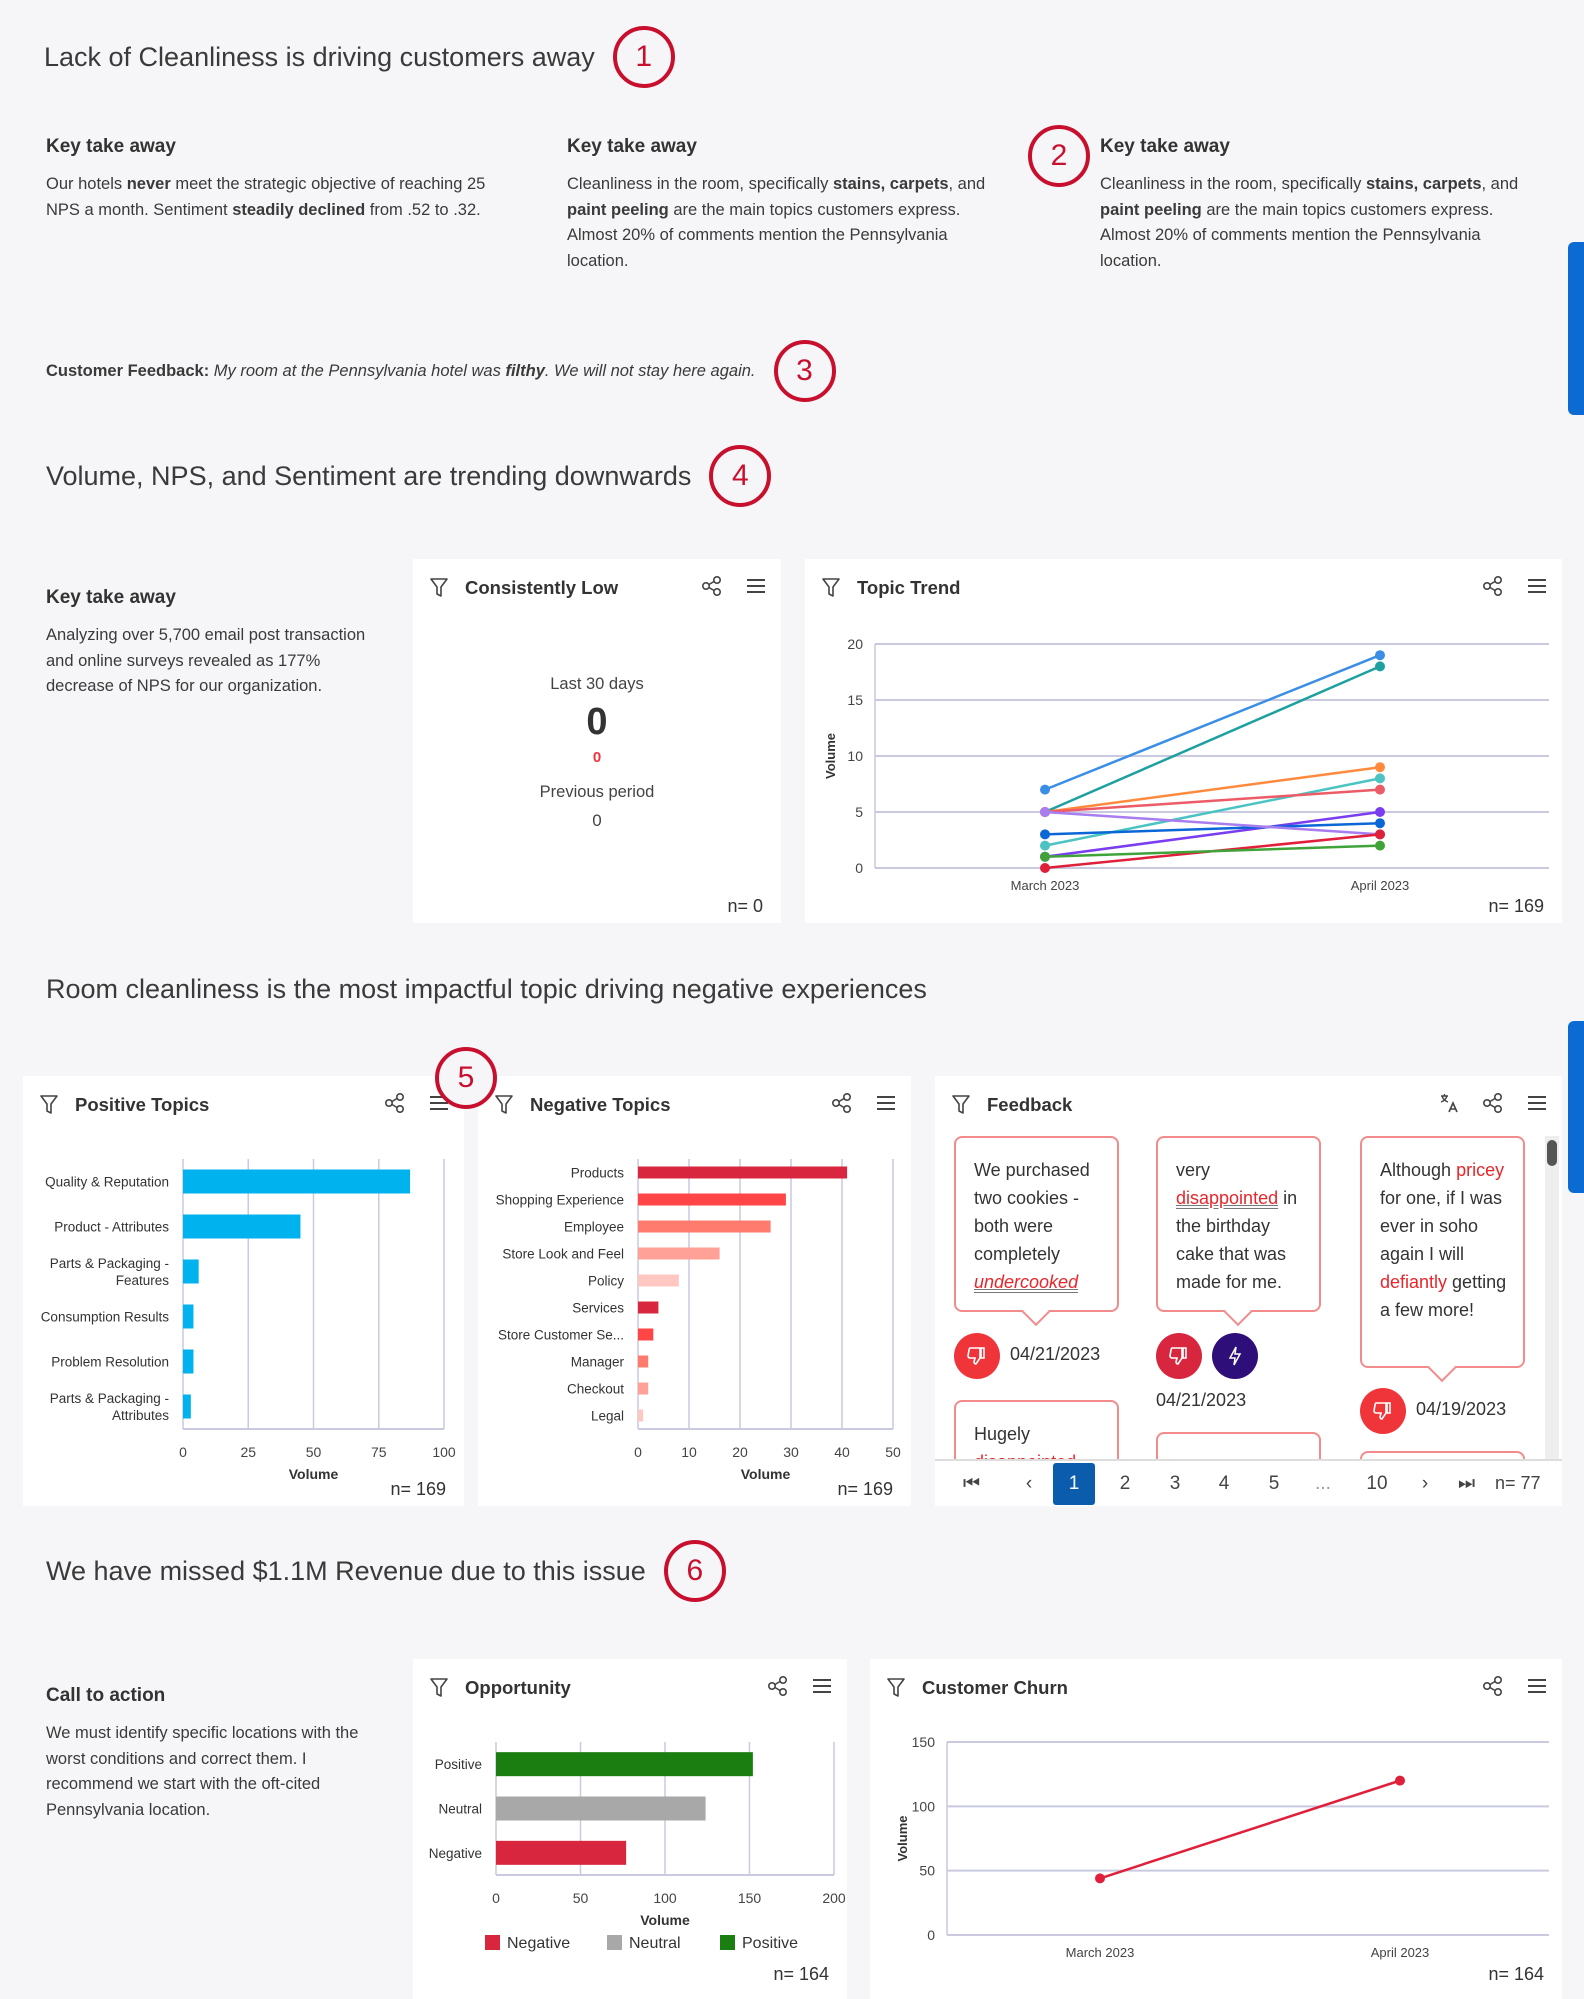 The width and height of the screenshot is (1584, 1999). What do you see at coordinates (1175, 1483) in the screenshot?
I see `page-3: 3` at bounding box center [1175, 1483].